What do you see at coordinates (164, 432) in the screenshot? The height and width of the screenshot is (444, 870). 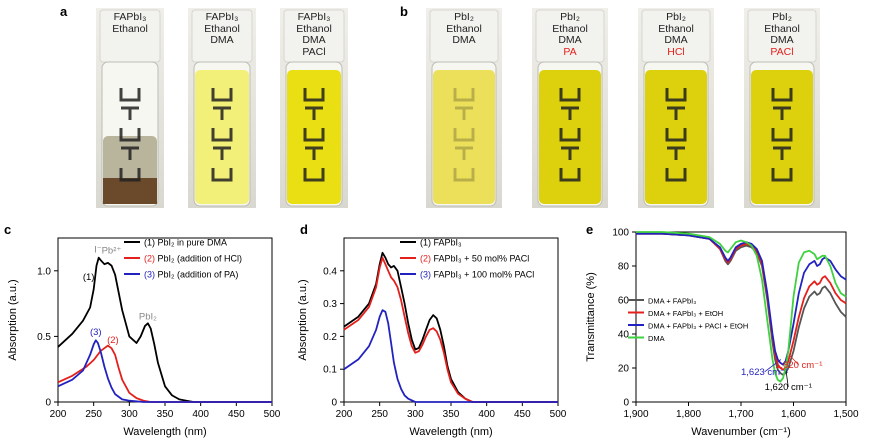 I see `x-axis-label: Wavelength (nm)` at bounding box center [164, 432].